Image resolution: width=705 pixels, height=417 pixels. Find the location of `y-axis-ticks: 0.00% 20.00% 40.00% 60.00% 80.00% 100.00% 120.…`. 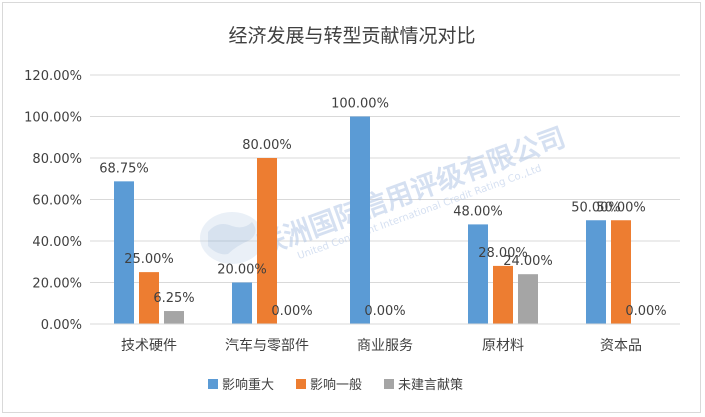

y-axis-ticks: 0.00% 20.00% 40.00% 60.00% 80.00% 100.00% 120.… is located at coordinates (53, 201).